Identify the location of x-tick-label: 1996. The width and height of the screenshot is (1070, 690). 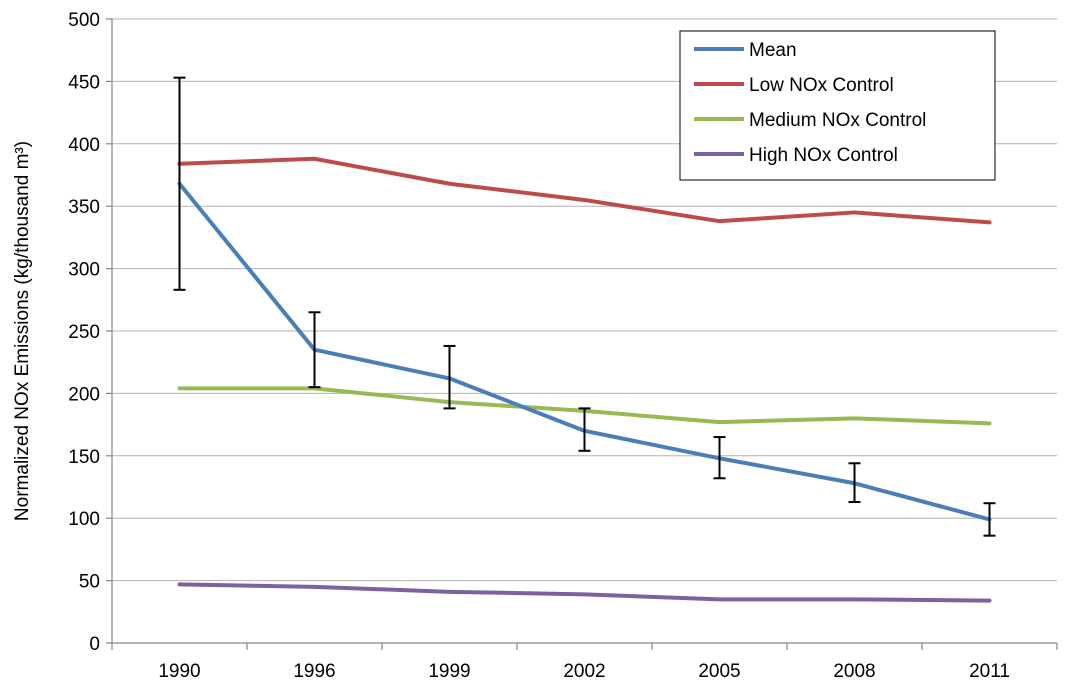
(314, 671).